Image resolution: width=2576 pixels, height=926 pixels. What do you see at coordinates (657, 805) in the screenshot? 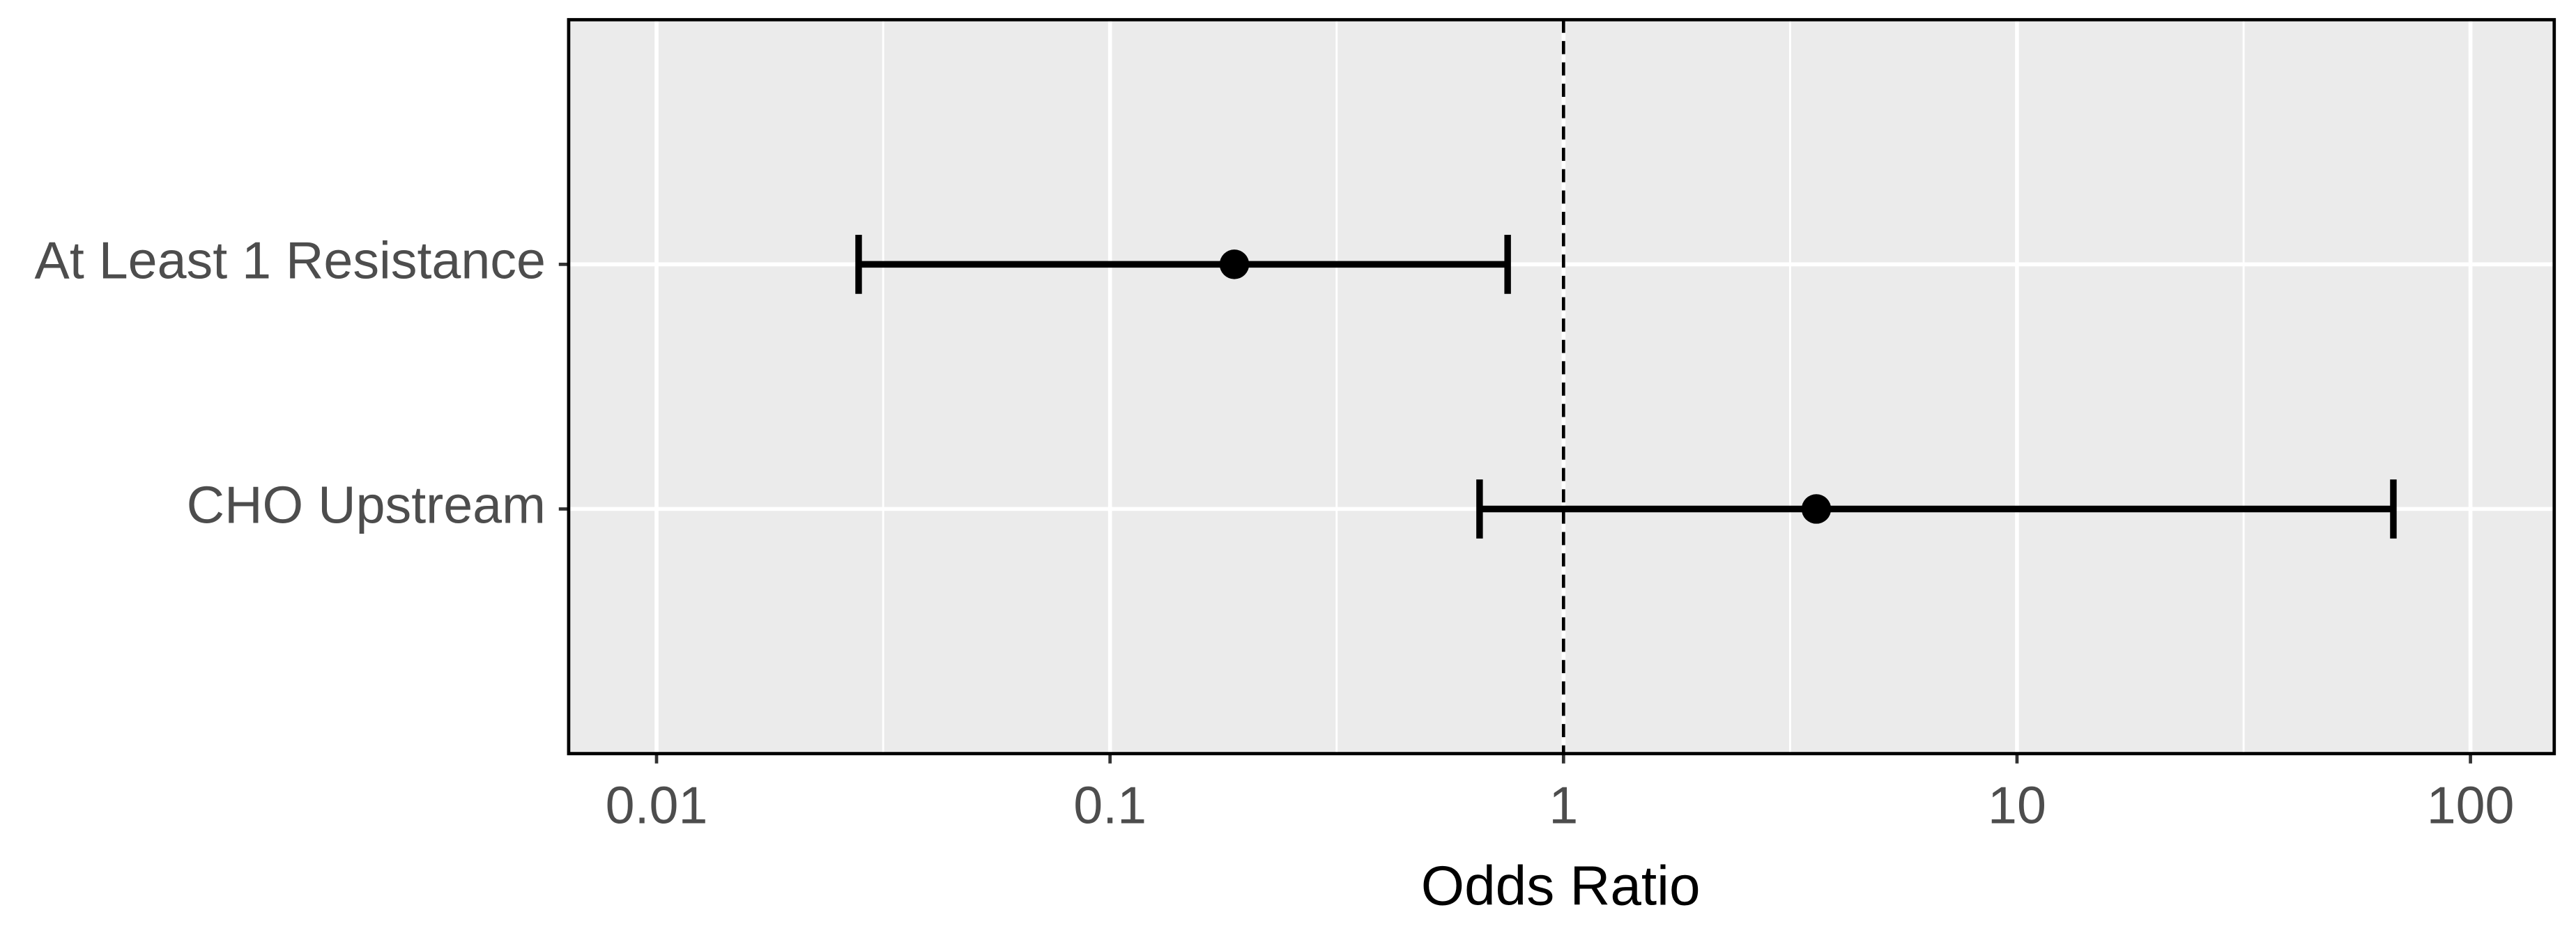
I see `x-tick-label: 0.01` at bounding box center [657, 805].